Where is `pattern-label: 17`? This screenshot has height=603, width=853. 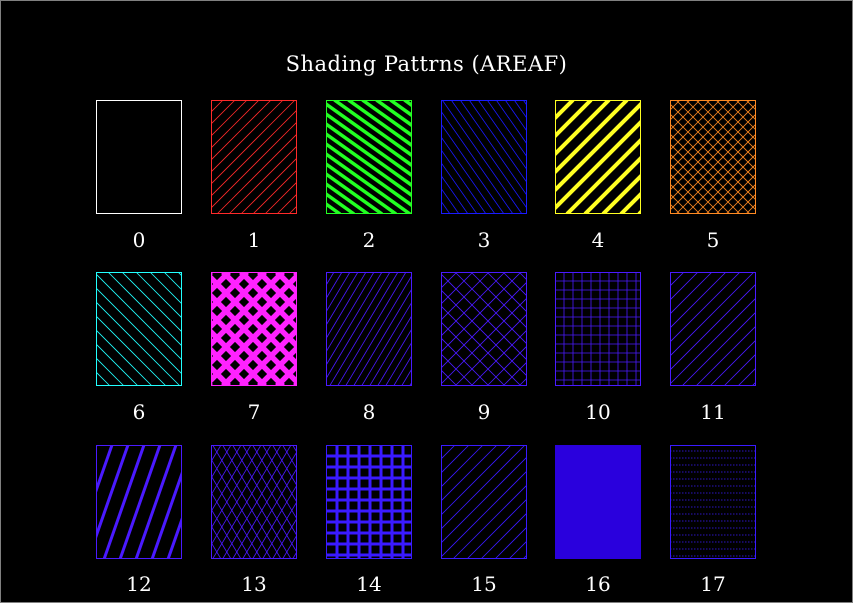 pattern-label: 17 is located at coordinates (713, 584).